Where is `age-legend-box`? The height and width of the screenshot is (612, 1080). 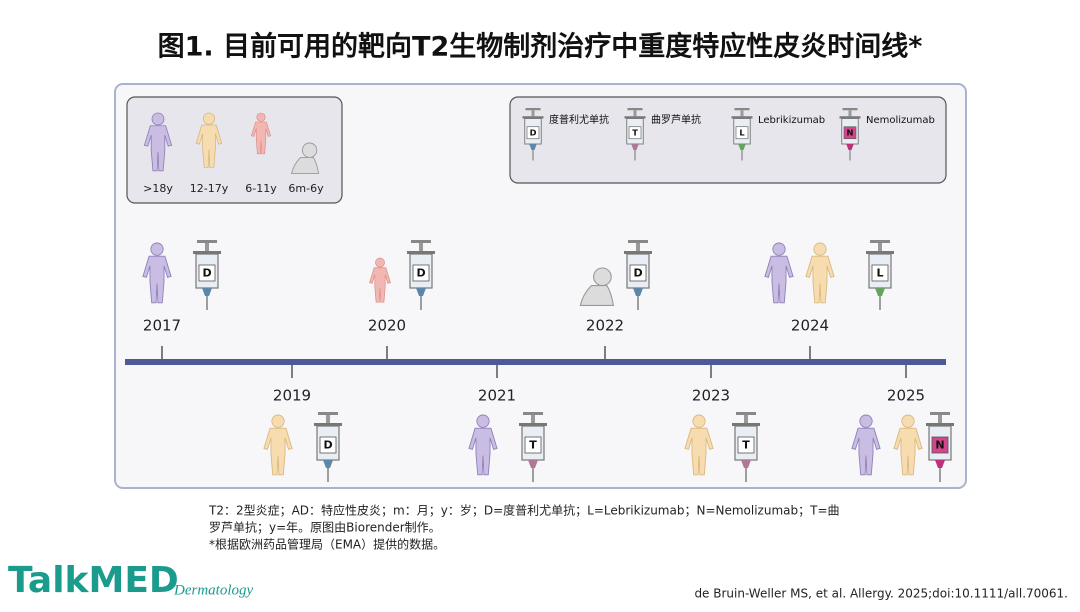
age-legend-box is located at coordinates (234, 150).